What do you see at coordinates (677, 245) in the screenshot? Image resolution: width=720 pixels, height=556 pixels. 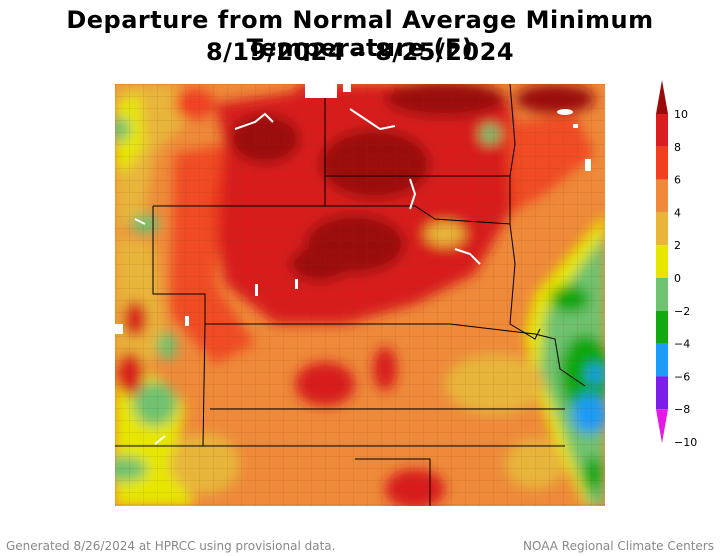 I see `legend-tick-label: 2` at bounding box center [677, 245].